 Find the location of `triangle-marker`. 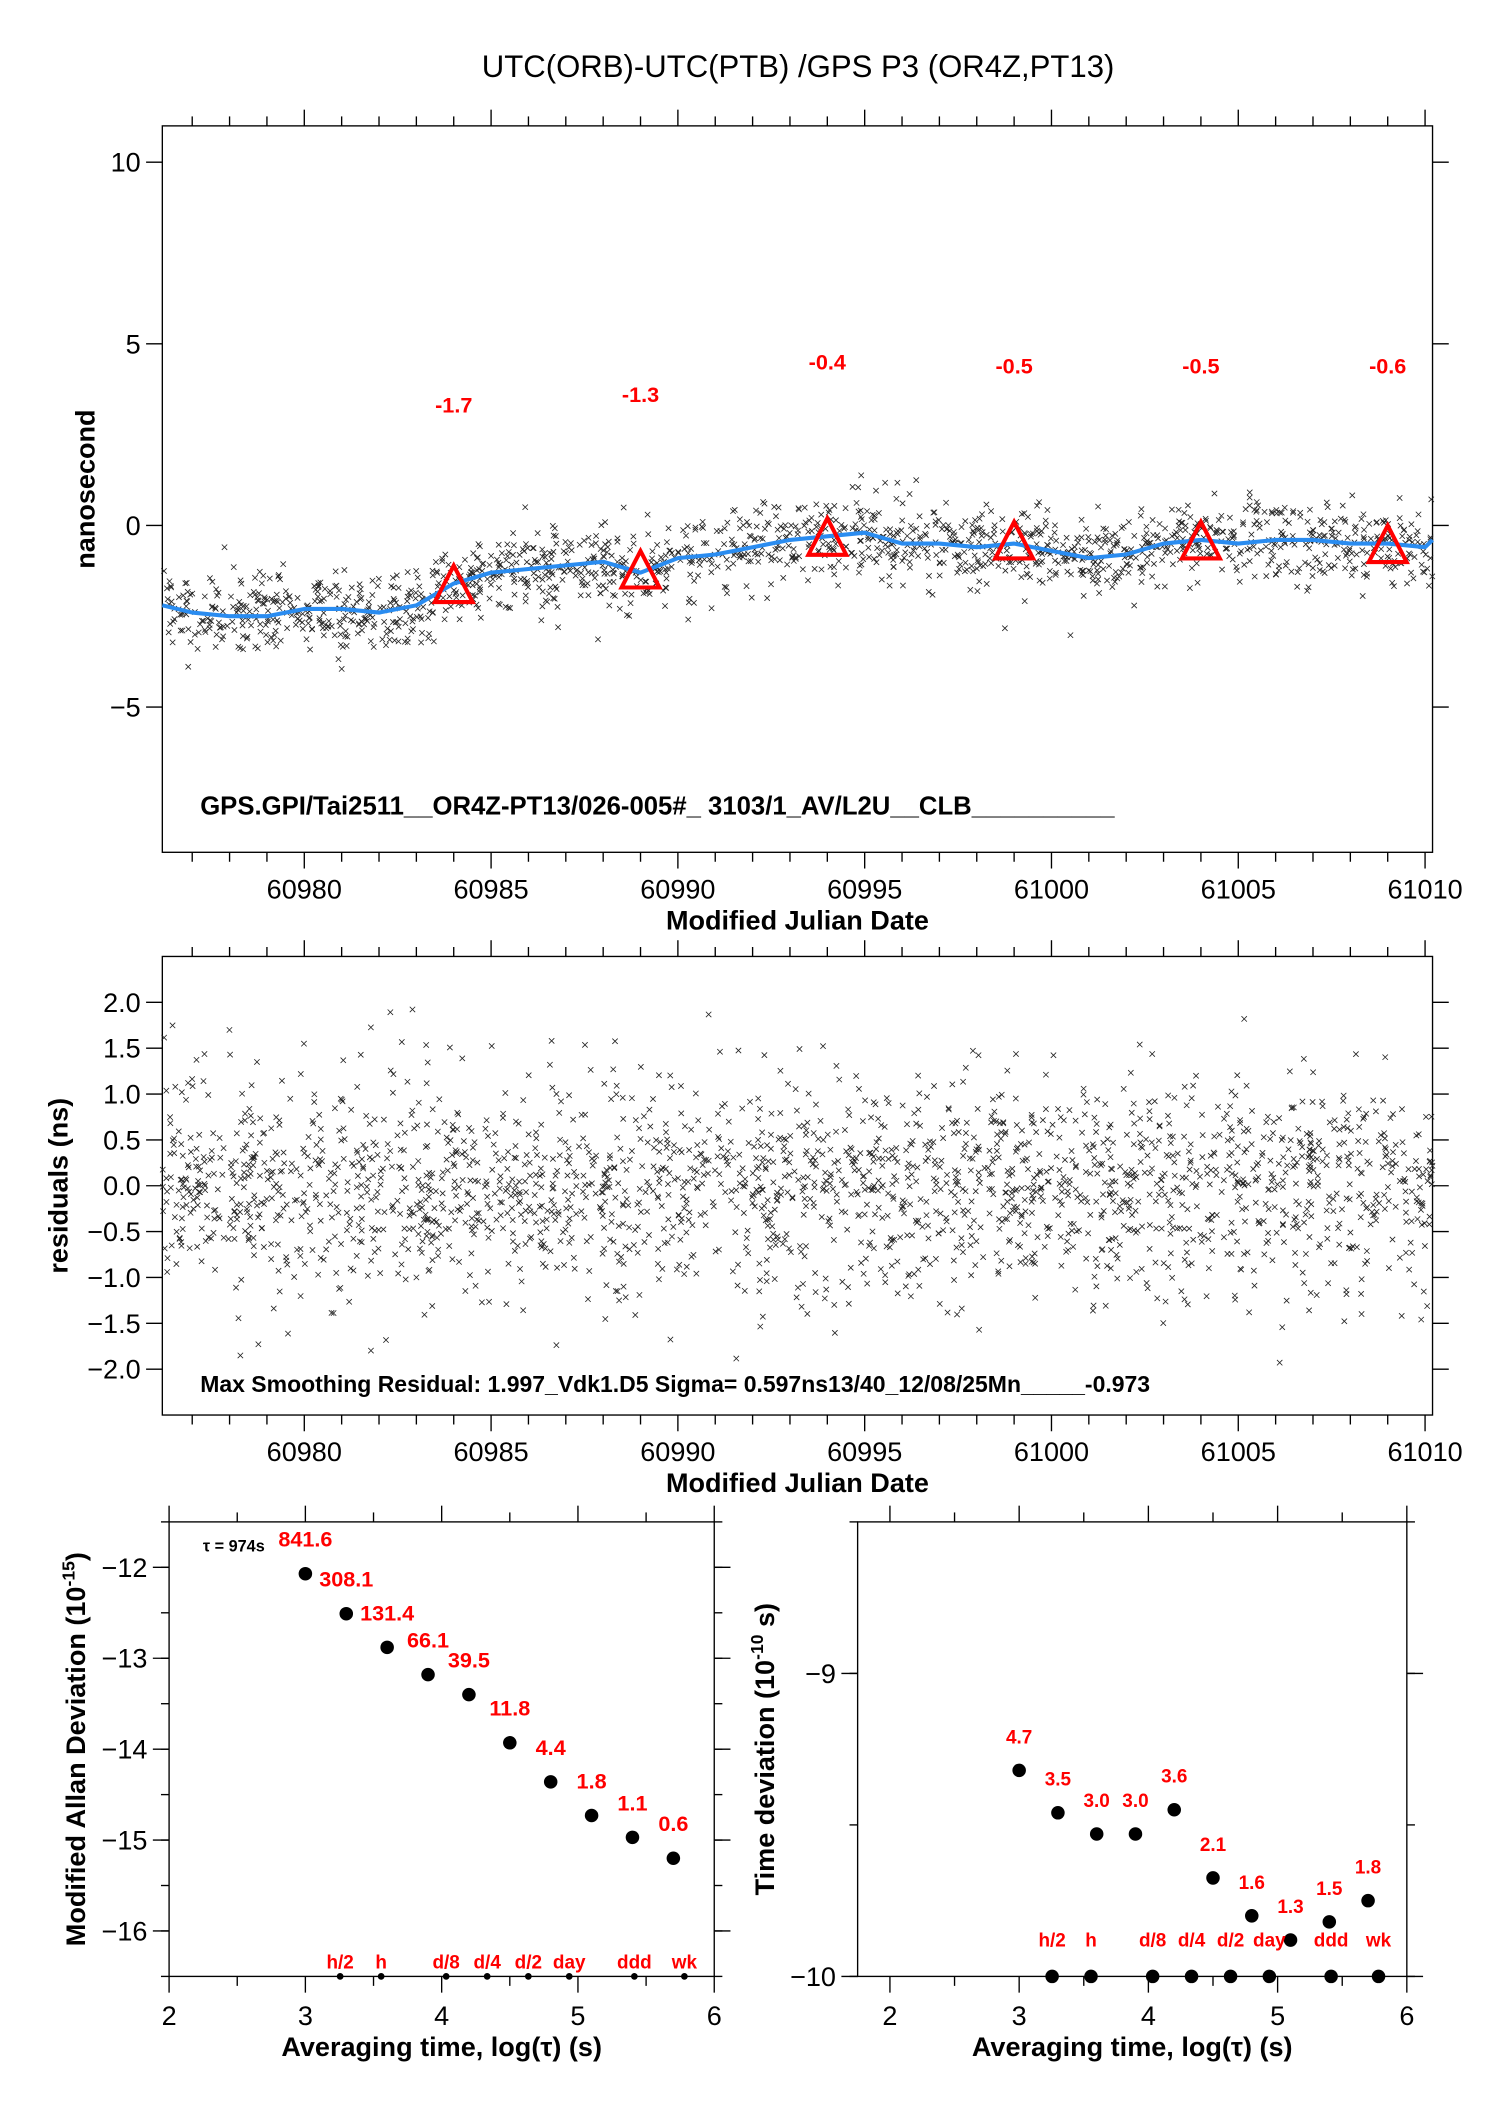

triangle-marker is located at coordinates (1014, 539).